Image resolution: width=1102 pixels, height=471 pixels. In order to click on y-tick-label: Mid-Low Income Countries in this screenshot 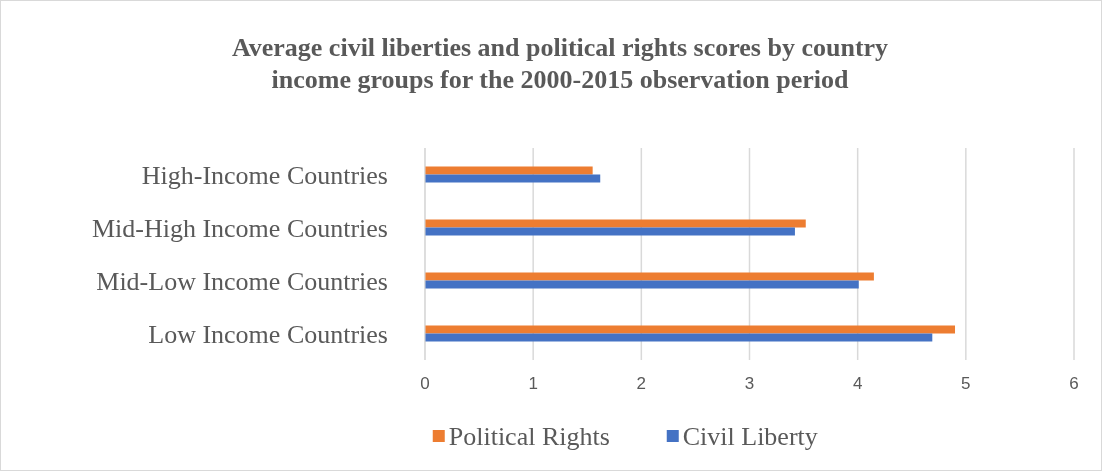, I will do `click(242, 281)`.